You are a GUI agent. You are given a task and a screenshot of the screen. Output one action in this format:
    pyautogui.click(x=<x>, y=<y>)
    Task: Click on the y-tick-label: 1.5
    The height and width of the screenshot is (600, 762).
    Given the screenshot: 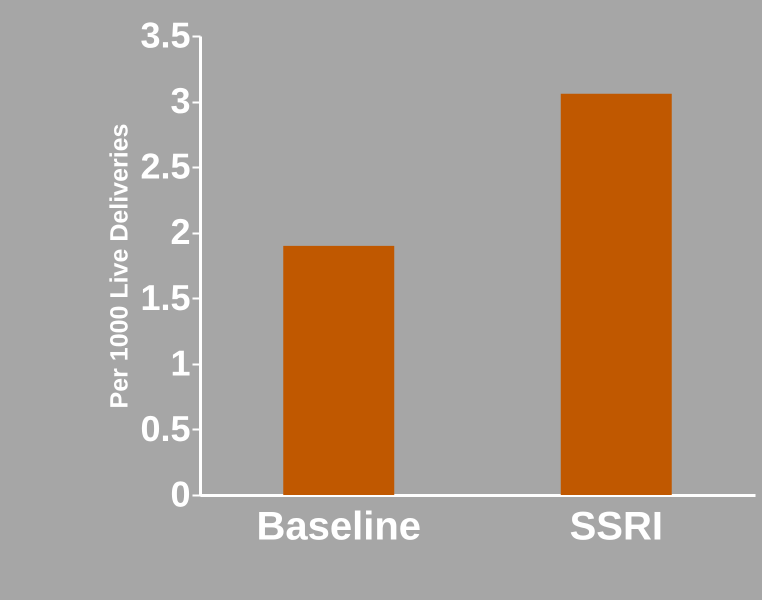 What is the action you would take?
    pyautogui.click(x=165, y=297)
    